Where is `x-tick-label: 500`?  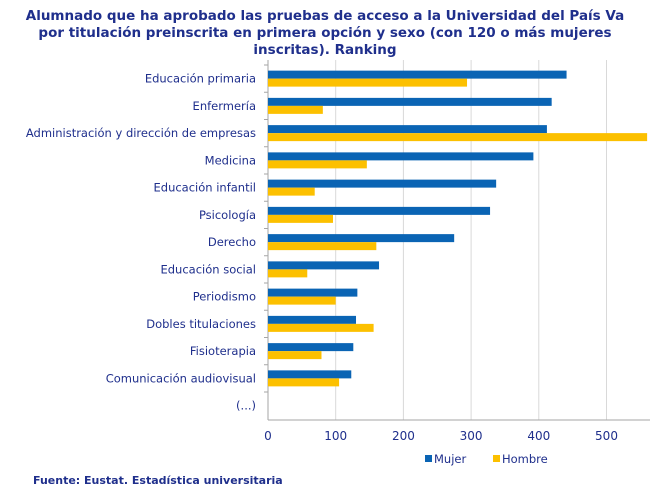 x-tick-label: 500 is located at coordinates (606, 436).